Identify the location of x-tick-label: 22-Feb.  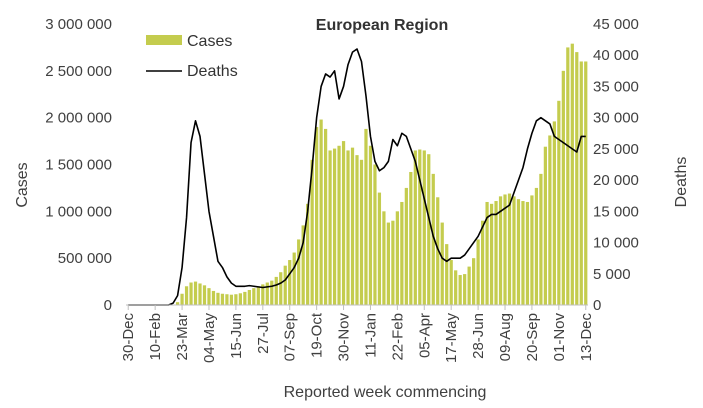
(397, 337).